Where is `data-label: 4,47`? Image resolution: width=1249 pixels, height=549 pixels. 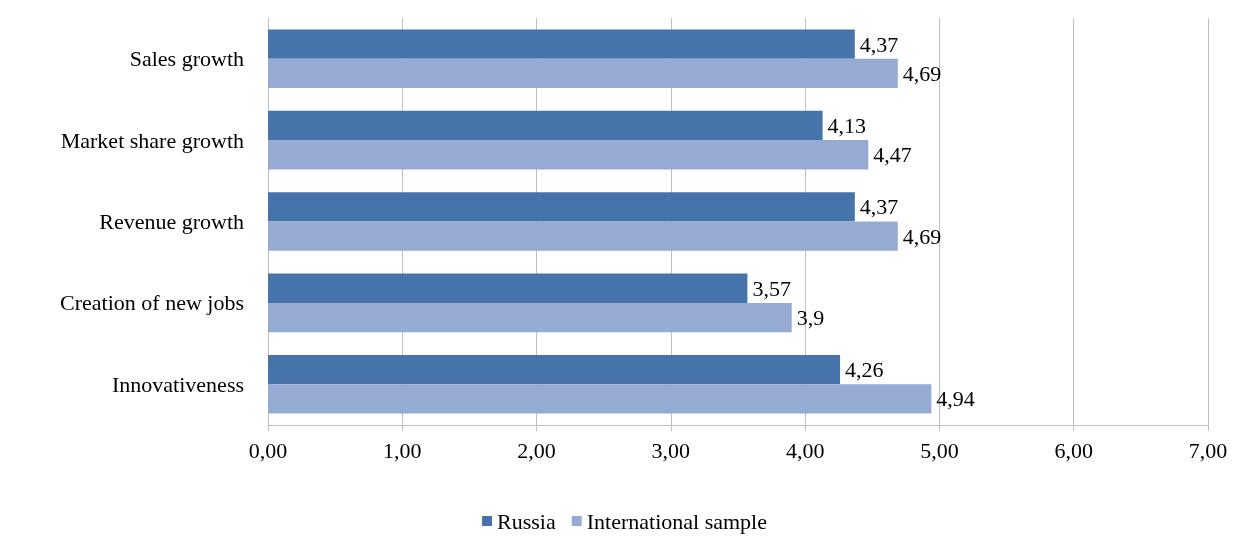 data-label: 4,47 is located at coordinates (892, 155).